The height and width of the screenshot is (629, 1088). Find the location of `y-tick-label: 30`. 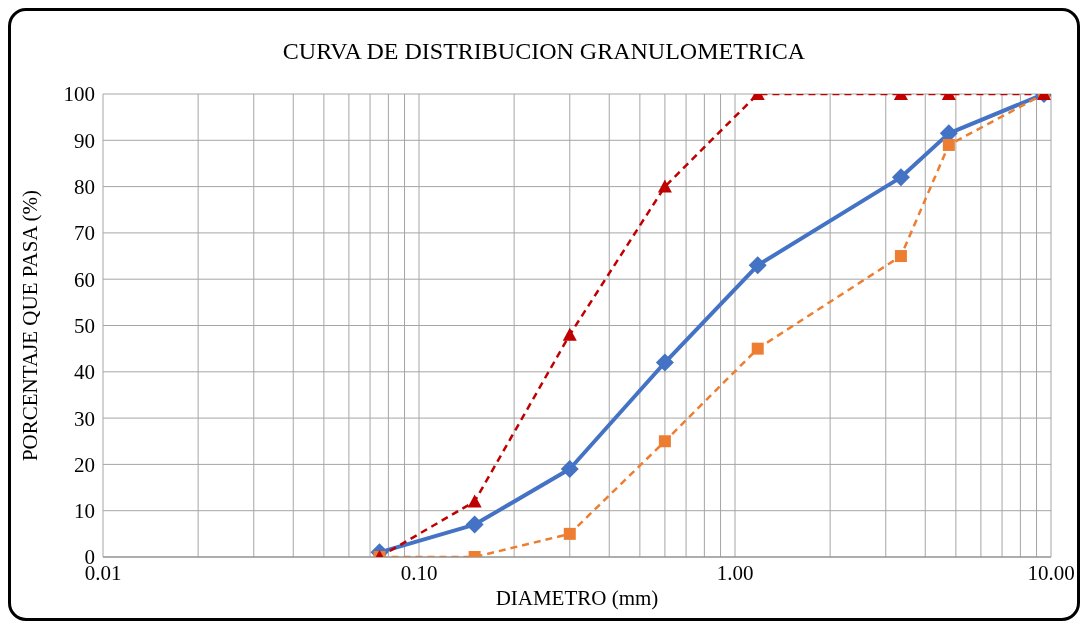

y-tick-label: 30 is located at coordinates (84, 418).